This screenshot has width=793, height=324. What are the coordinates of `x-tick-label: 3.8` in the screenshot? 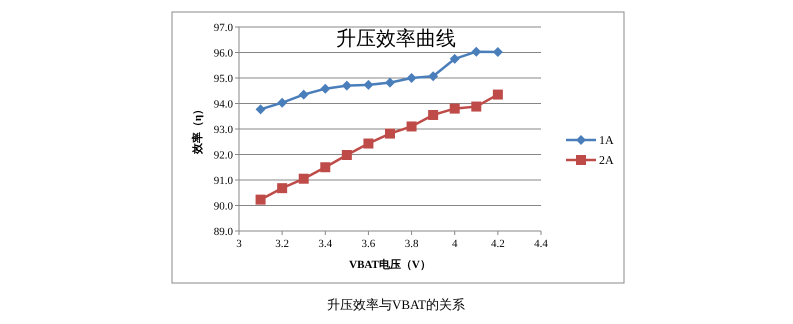 It's located at (411, 244).